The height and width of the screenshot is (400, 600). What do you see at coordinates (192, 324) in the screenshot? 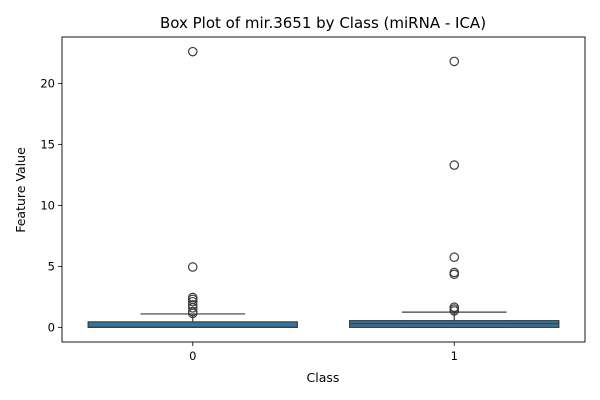
I see `iqr-box` at bounding box center [192, 324].